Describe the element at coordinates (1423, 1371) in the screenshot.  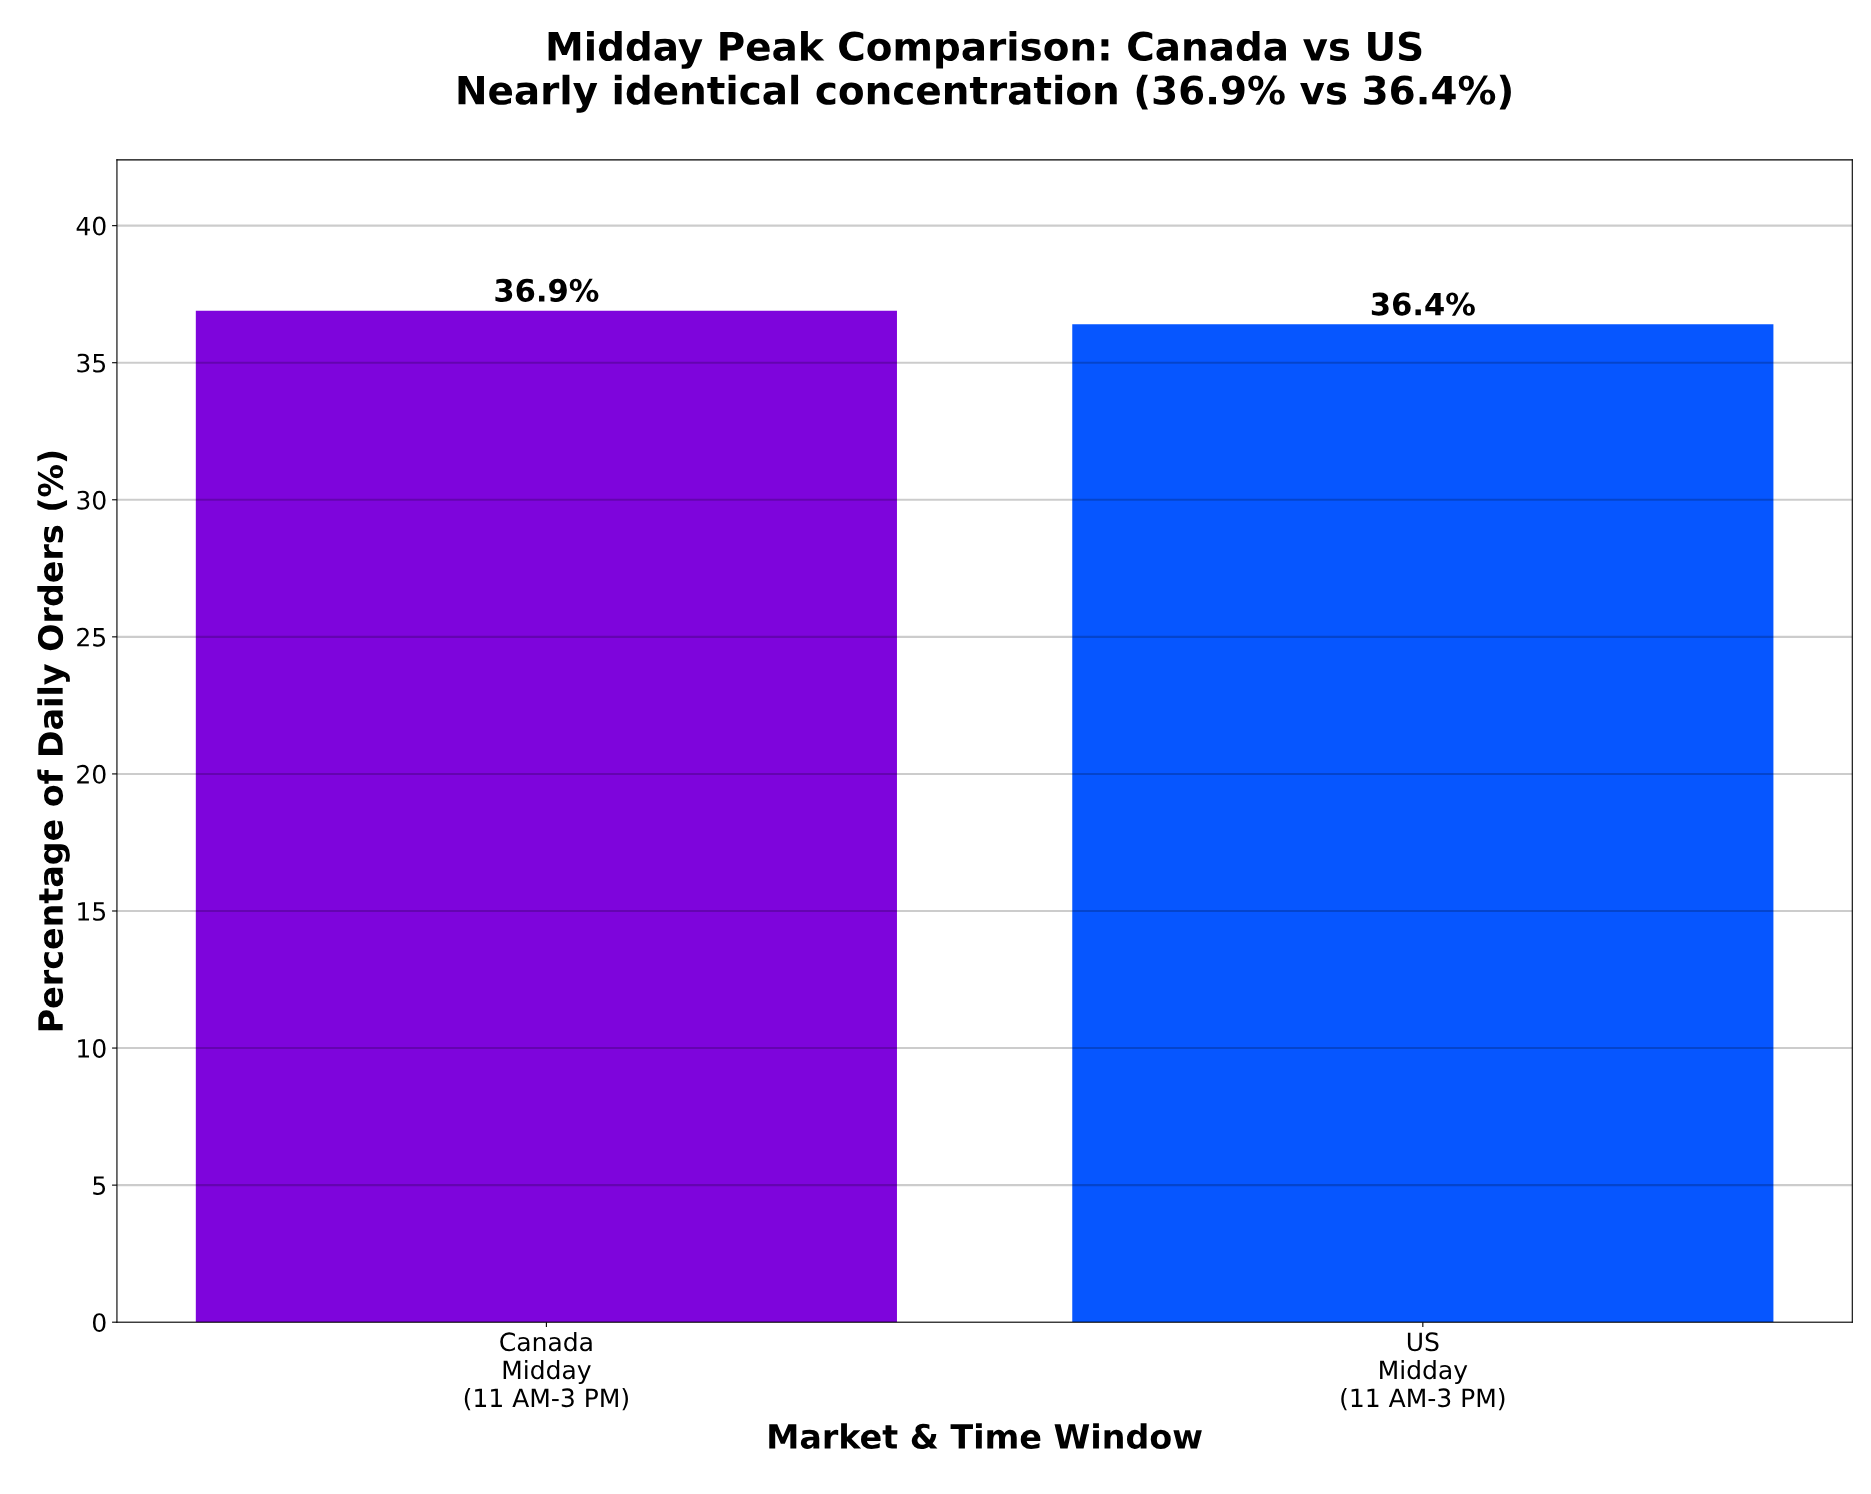
I see `x-tick-label: US Midday (11 AM-3 PM)` at that location.